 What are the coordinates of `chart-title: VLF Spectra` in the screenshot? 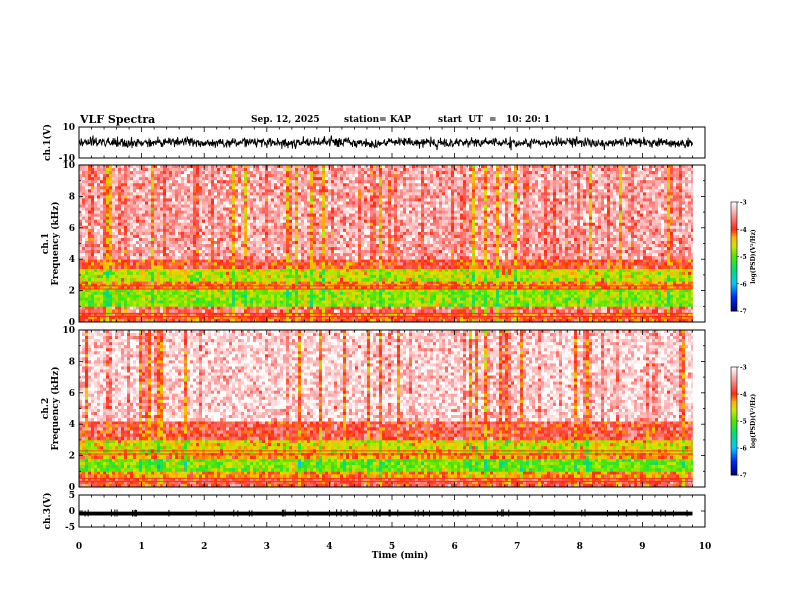 It's located at (117, 119).